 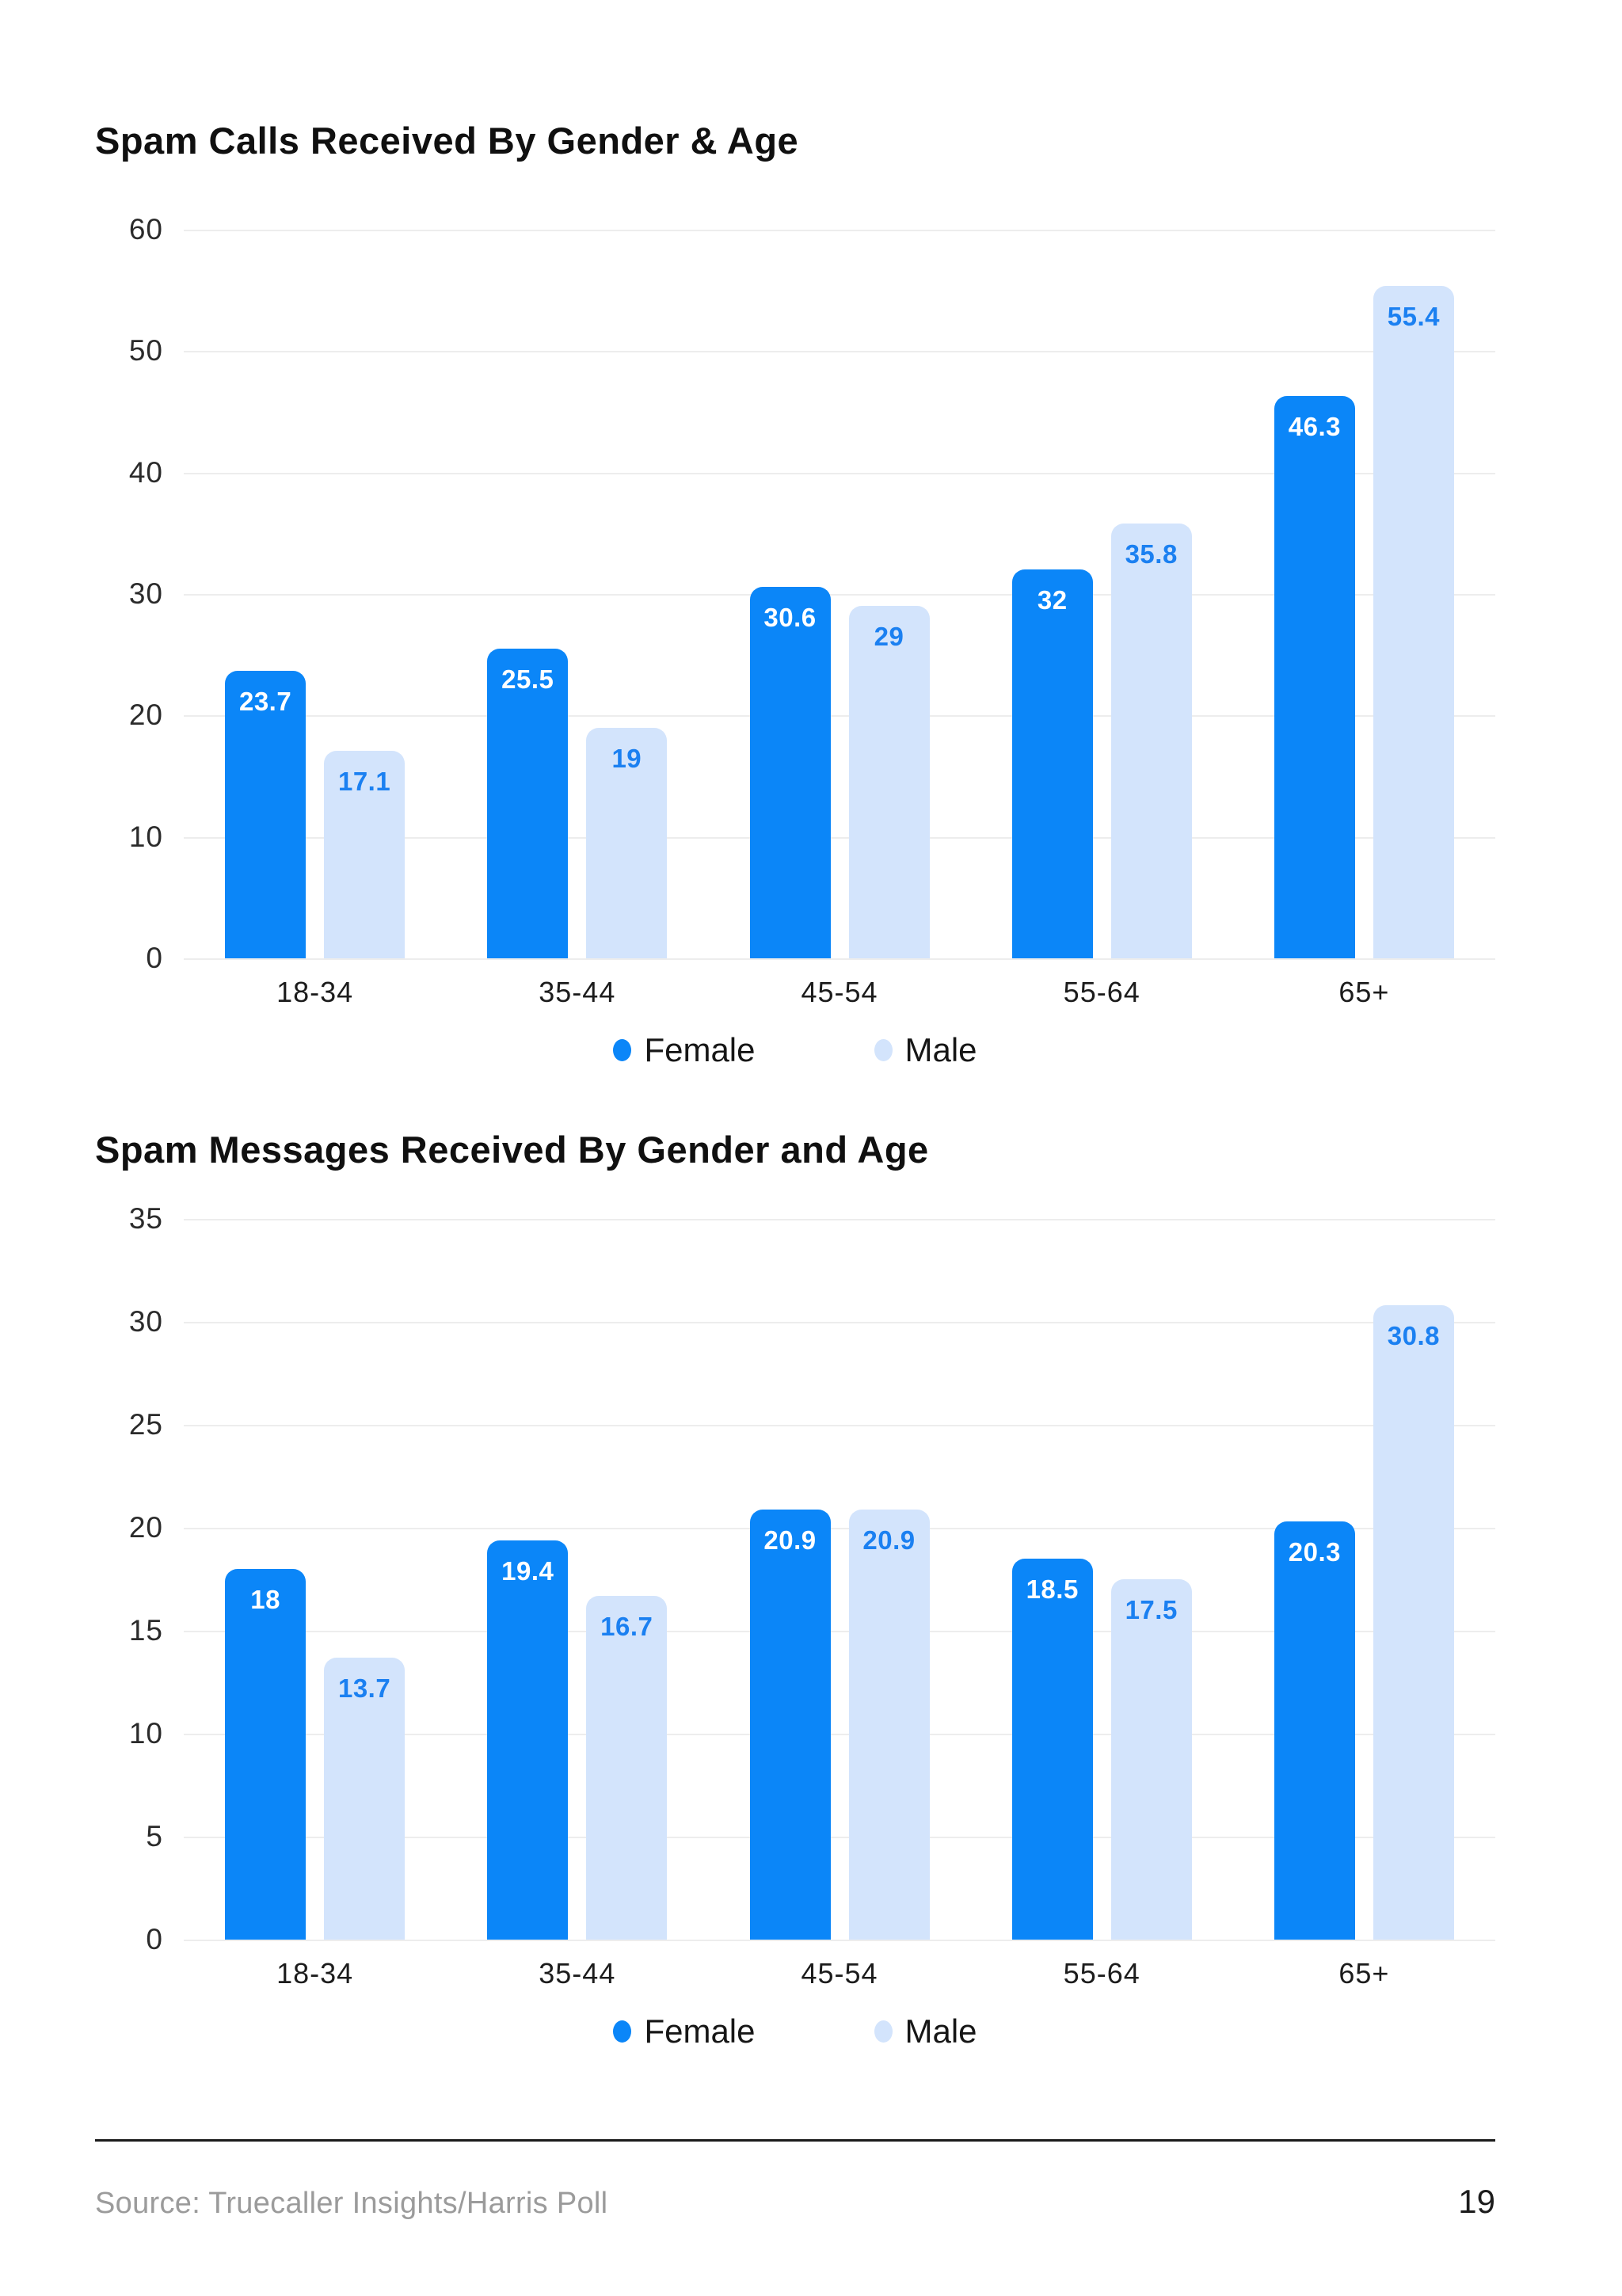 I want to click on y-tick-label: 50, so click(x=145, y=350).